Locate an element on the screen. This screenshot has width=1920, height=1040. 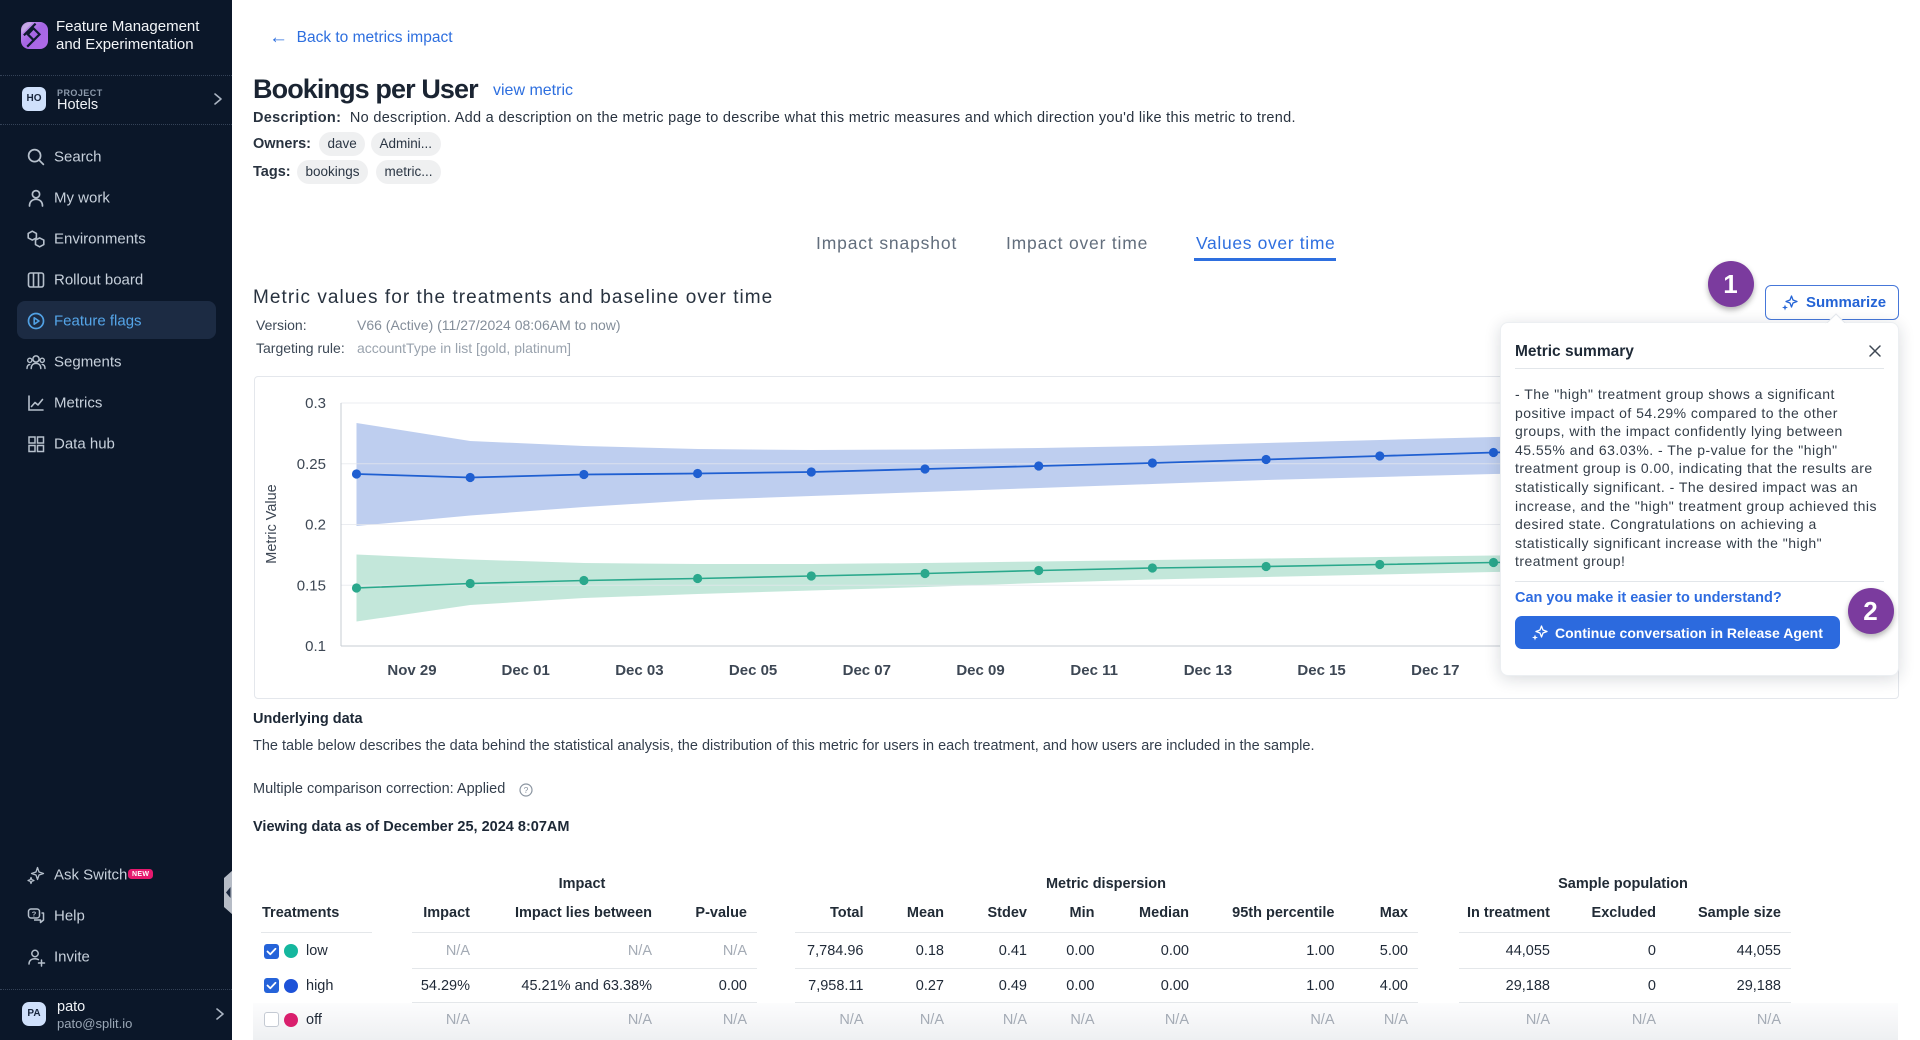
svg-text: Dec 01 is located at coordinates (526, 670).